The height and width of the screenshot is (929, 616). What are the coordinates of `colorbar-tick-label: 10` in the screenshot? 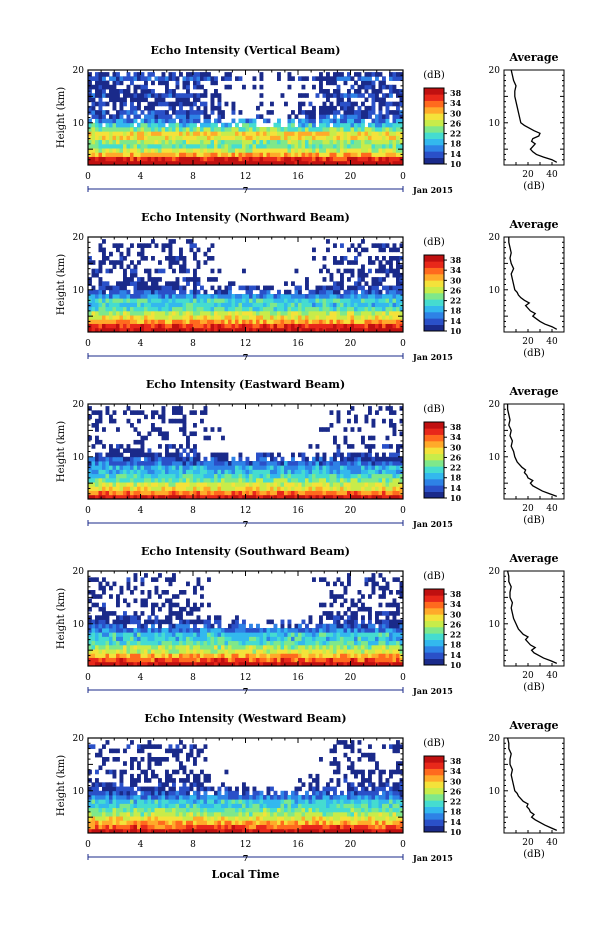 It's located at (456, 164).